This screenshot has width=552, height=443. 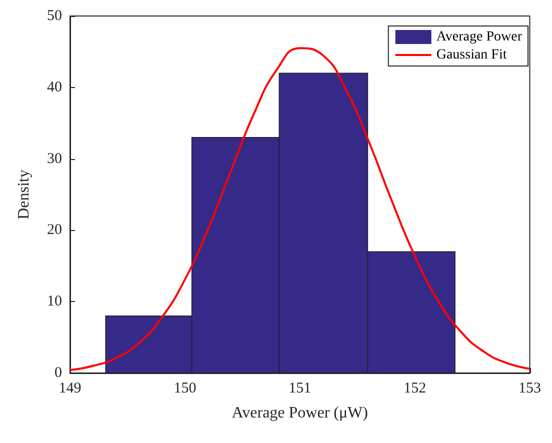 What do you see at coordinates (54, 158) in the screenshot?
I see `y-tick-label: 30` at bounding box center [54, 158].